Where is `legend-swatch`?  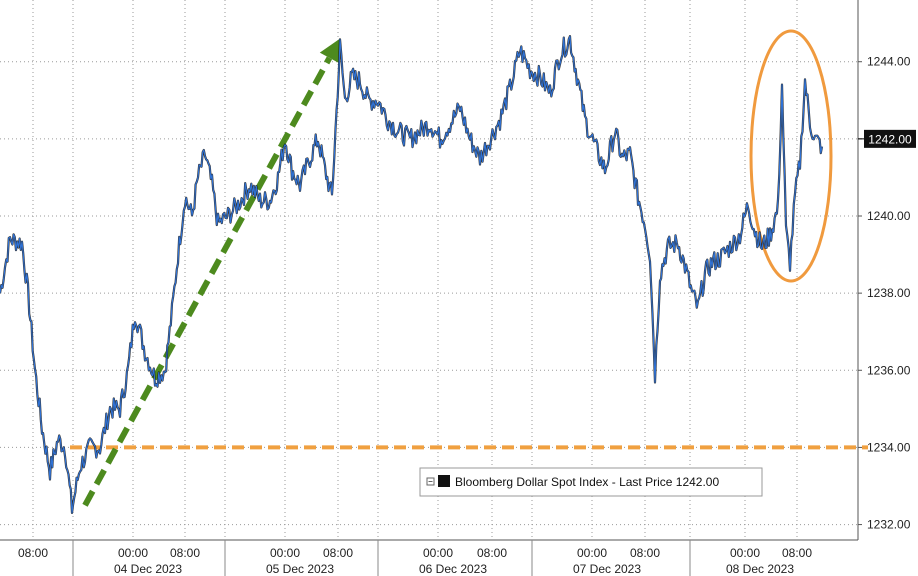
legend-swatch is located at coordinates (444, 481).